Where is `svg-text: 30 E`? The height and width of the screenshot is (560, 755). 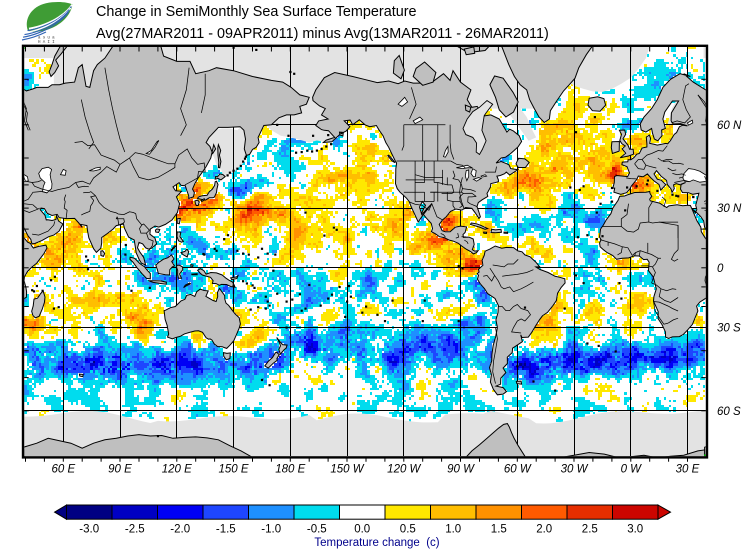 svg-text: 30 E is located at coordinates (688, 470).